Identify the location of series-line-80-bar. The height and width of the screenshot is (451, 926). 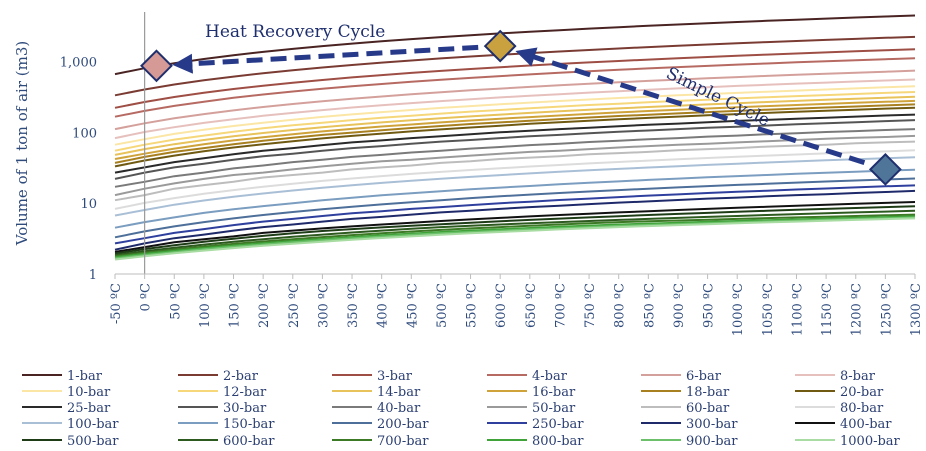
(515, 179).